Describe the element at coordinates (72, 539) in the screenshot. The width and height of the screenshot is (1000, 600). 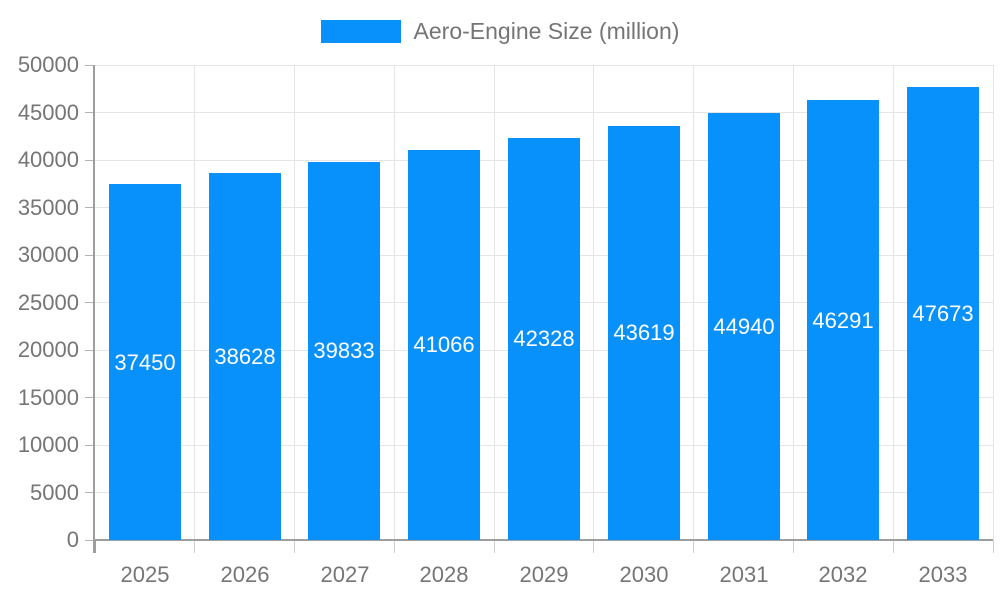
I see `y-axis-label: 0` at that location.